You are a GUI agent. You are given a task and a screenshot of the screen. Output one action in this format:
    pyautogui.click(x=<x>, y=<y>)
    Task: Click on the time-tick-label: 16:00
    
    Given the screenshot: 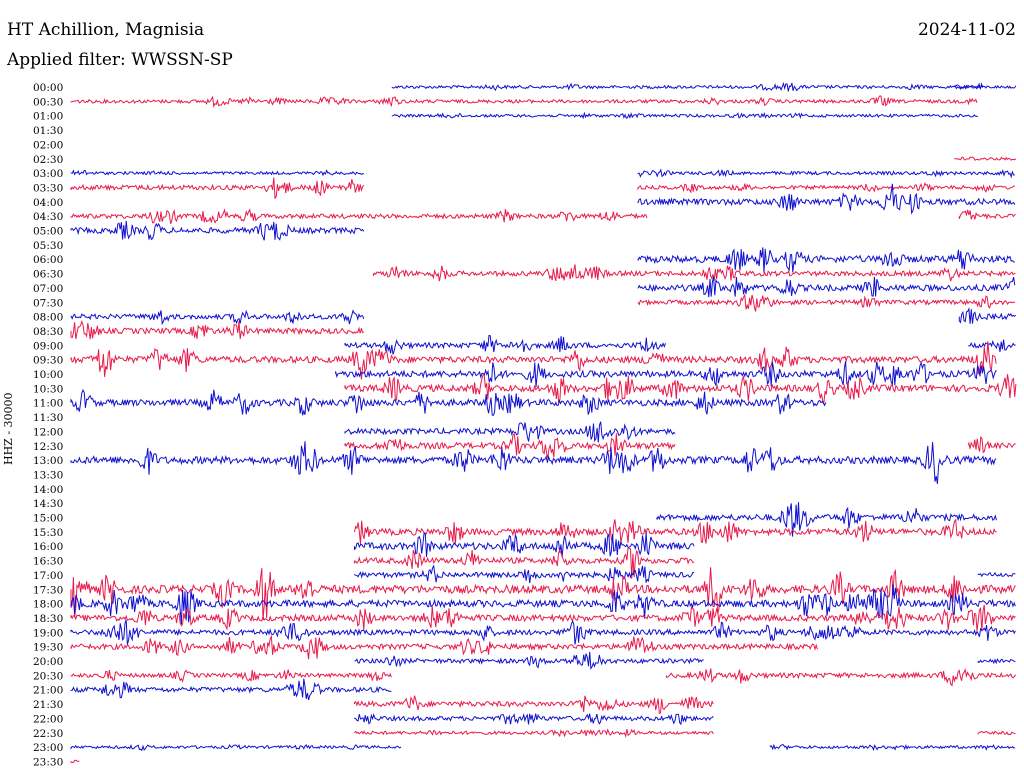 What is the action you would take?
    pyautogui.click(x=48, y=547)
    